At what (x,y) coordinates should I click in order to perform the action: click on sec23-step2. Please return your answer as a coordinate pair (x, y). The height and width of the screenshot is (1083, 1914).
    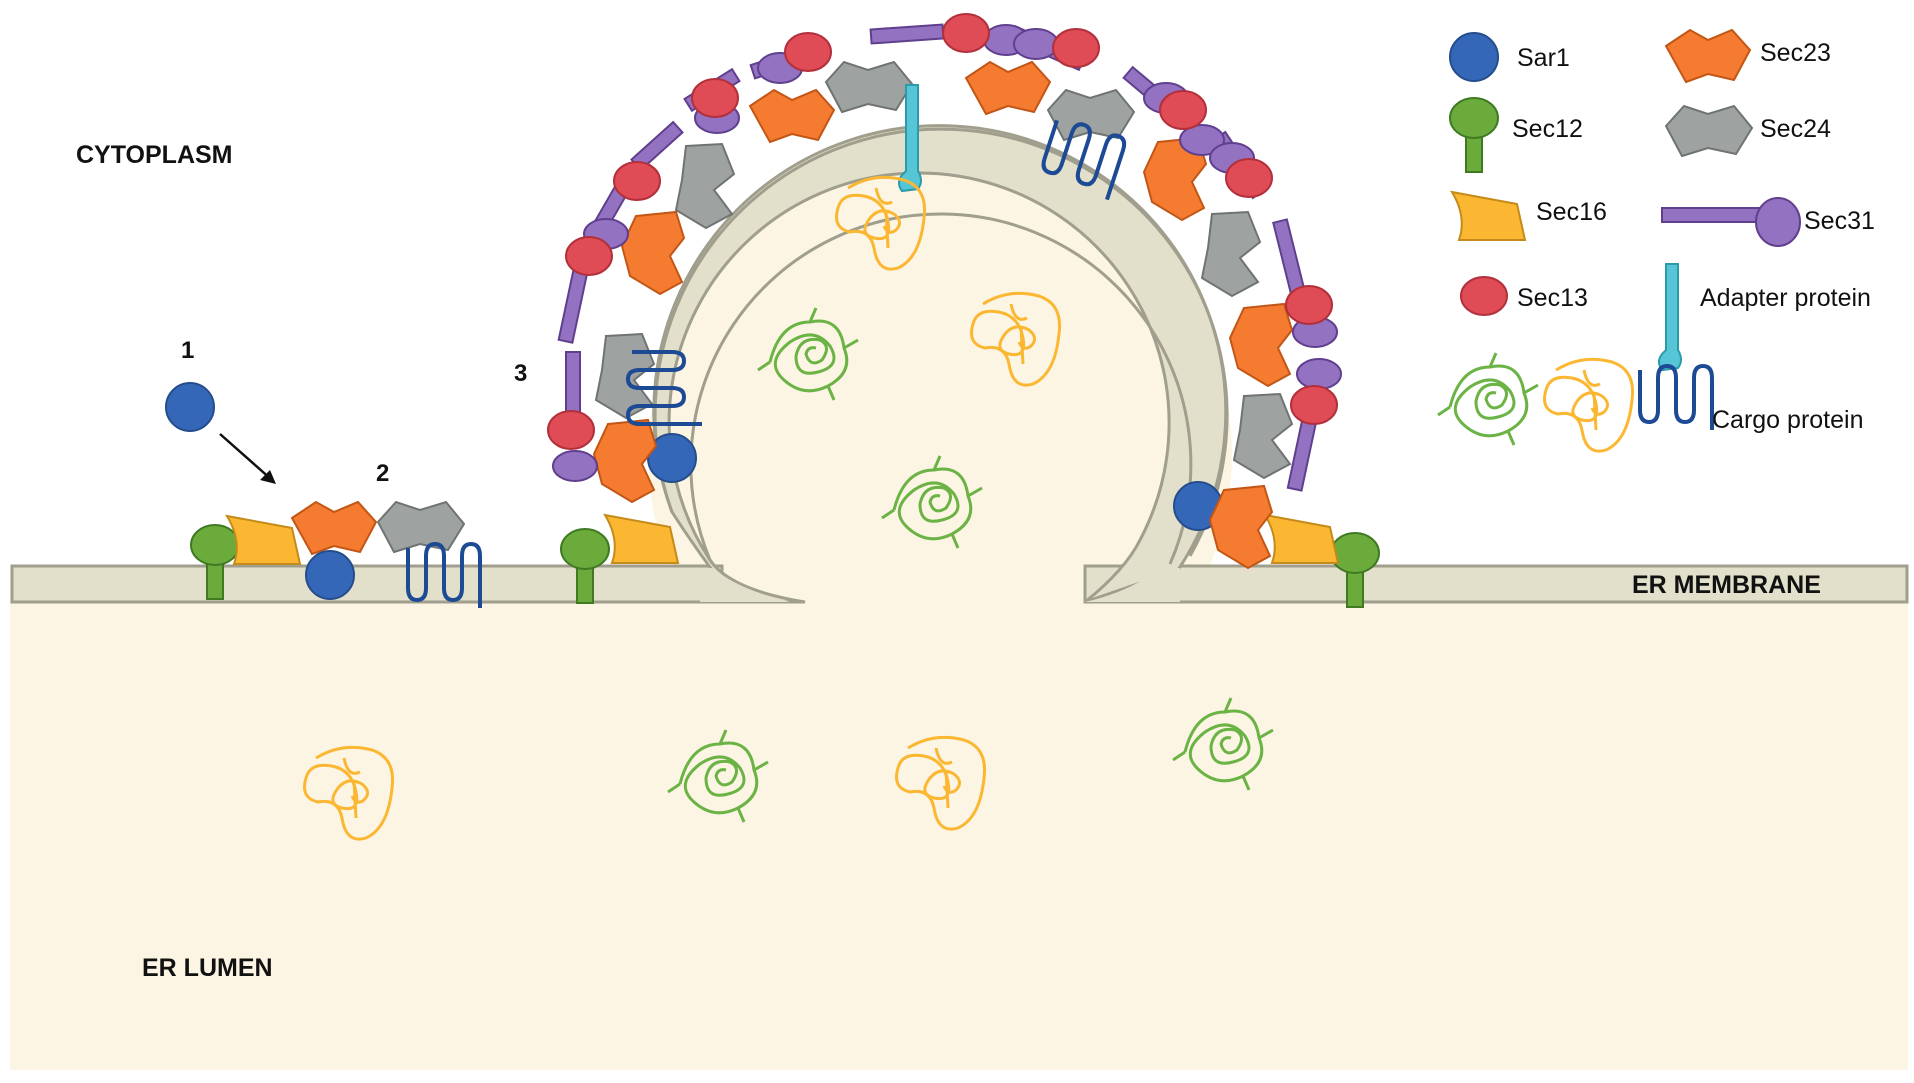
    Looking at the image, I should click on (334, 528).